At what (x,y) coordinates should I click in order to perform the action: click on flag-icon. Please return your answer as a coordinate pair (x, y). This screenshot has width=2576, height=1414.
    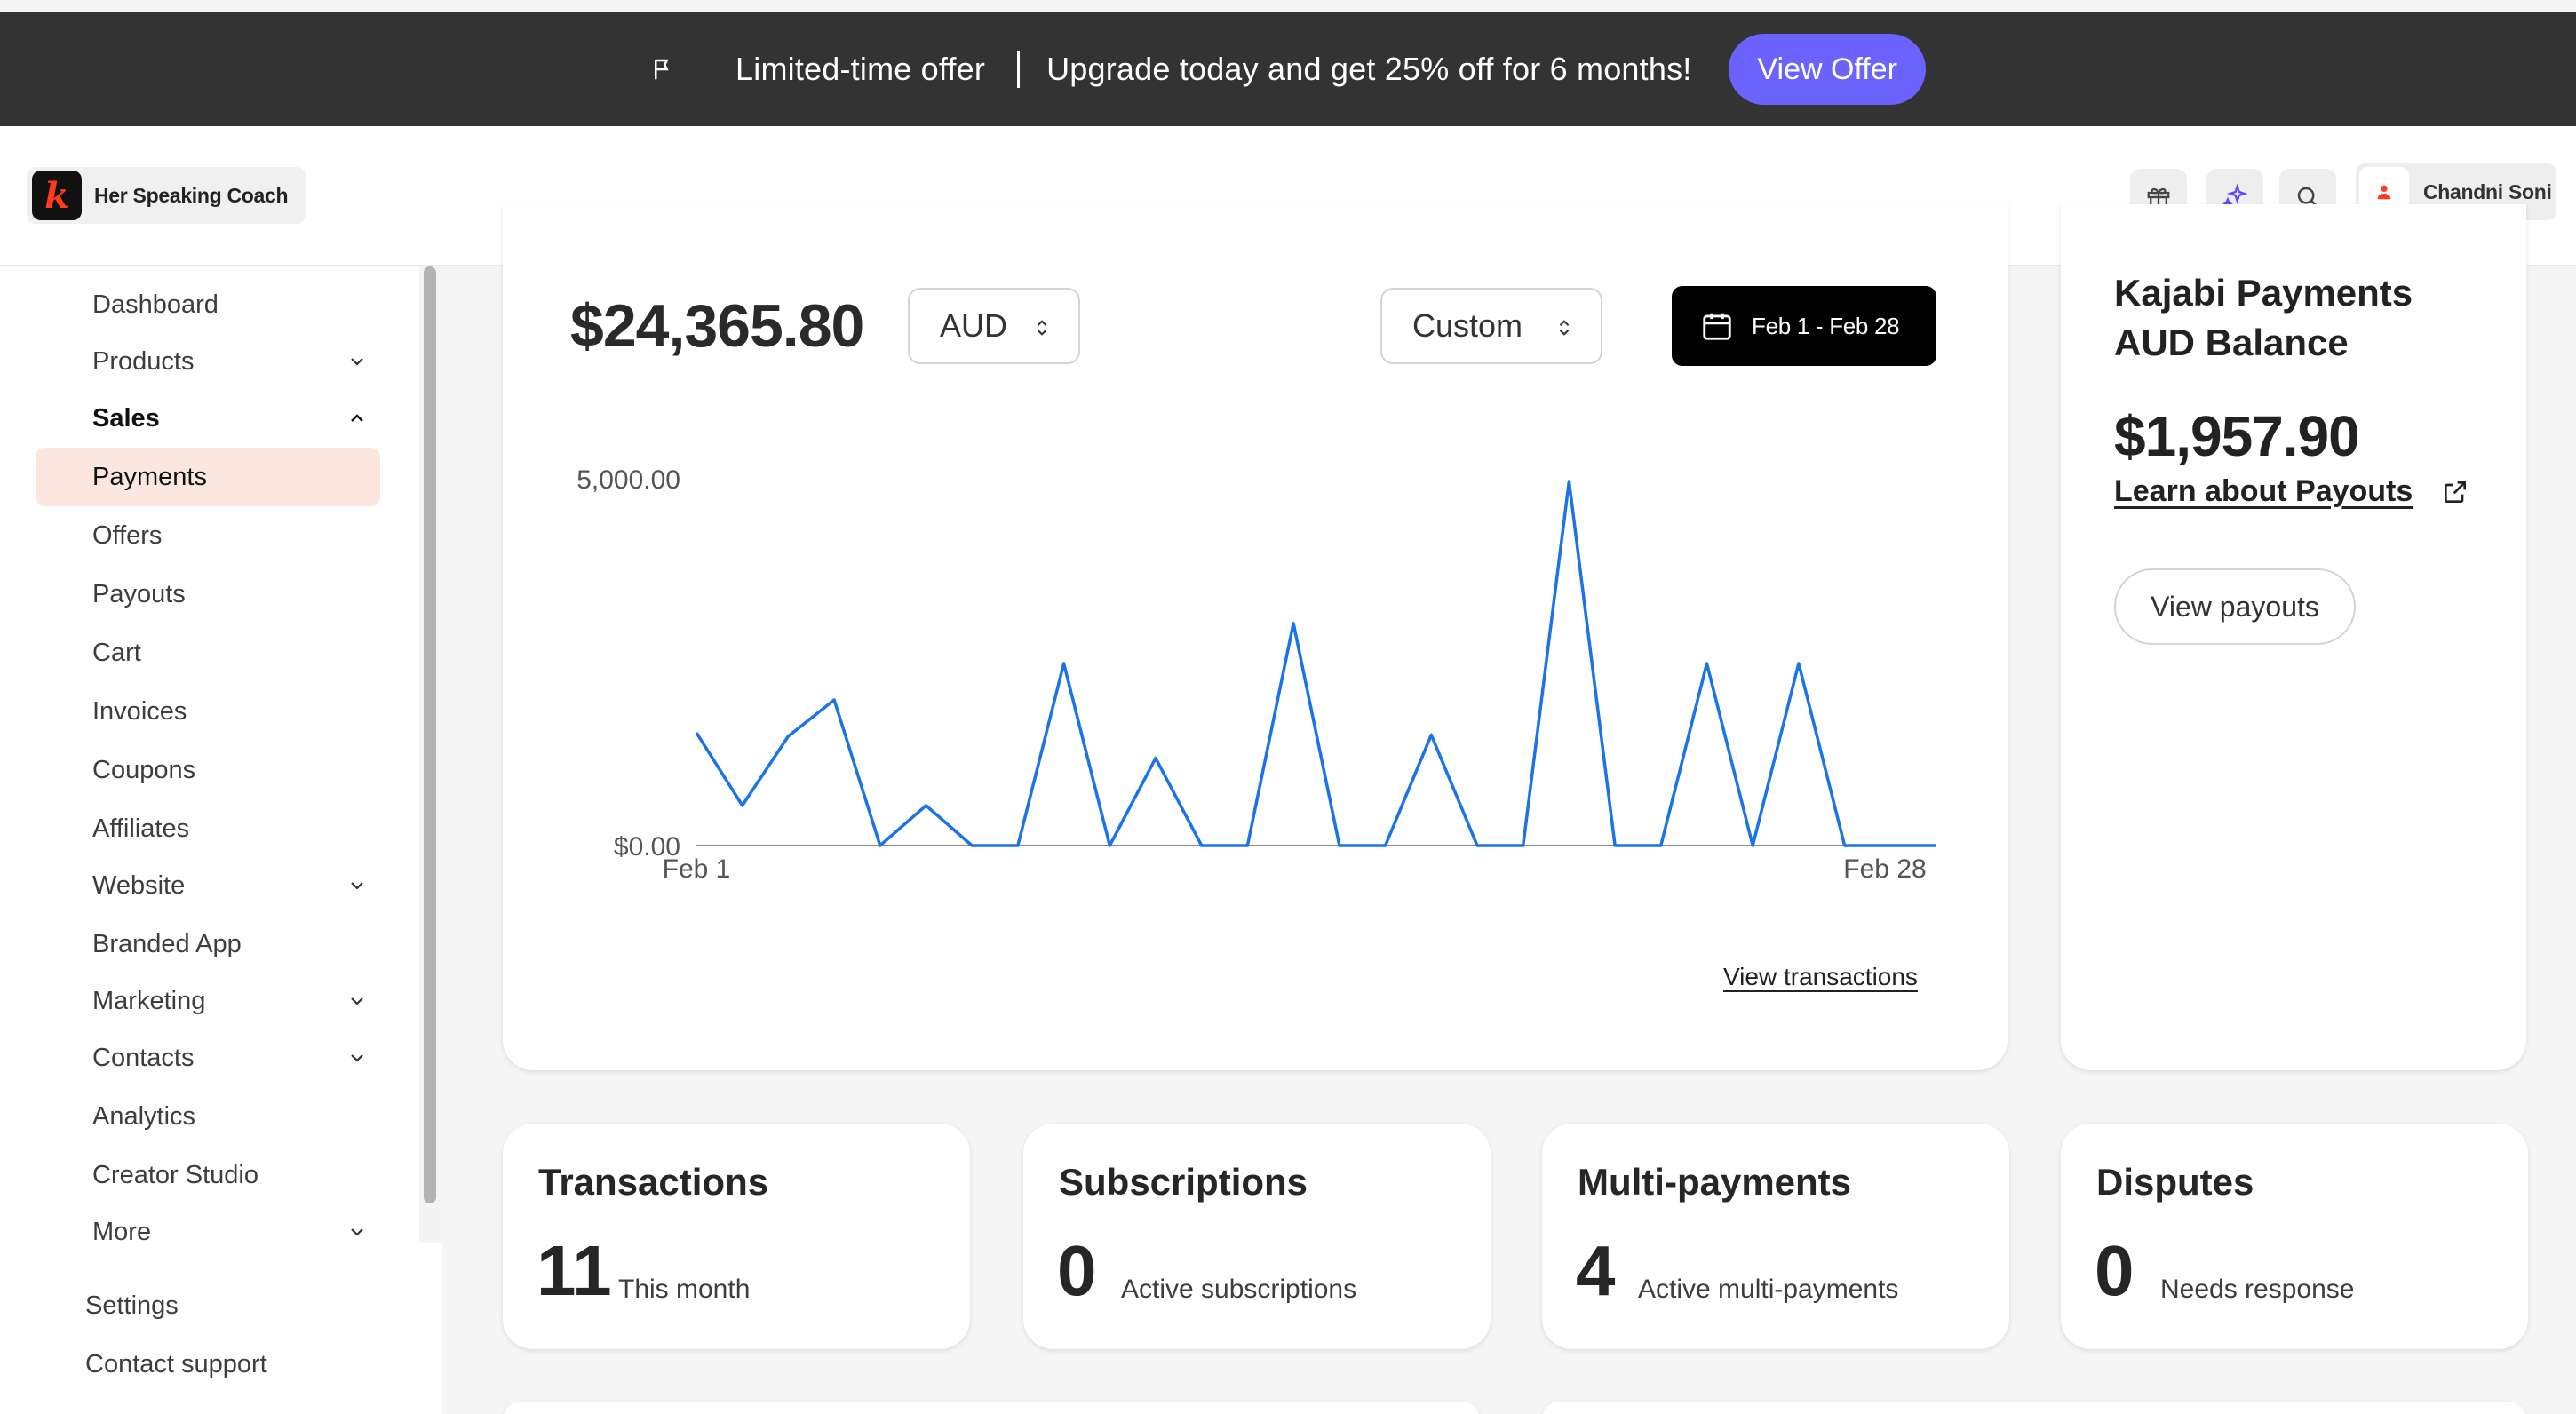
    Looking at the image, I should click on (662, 69).